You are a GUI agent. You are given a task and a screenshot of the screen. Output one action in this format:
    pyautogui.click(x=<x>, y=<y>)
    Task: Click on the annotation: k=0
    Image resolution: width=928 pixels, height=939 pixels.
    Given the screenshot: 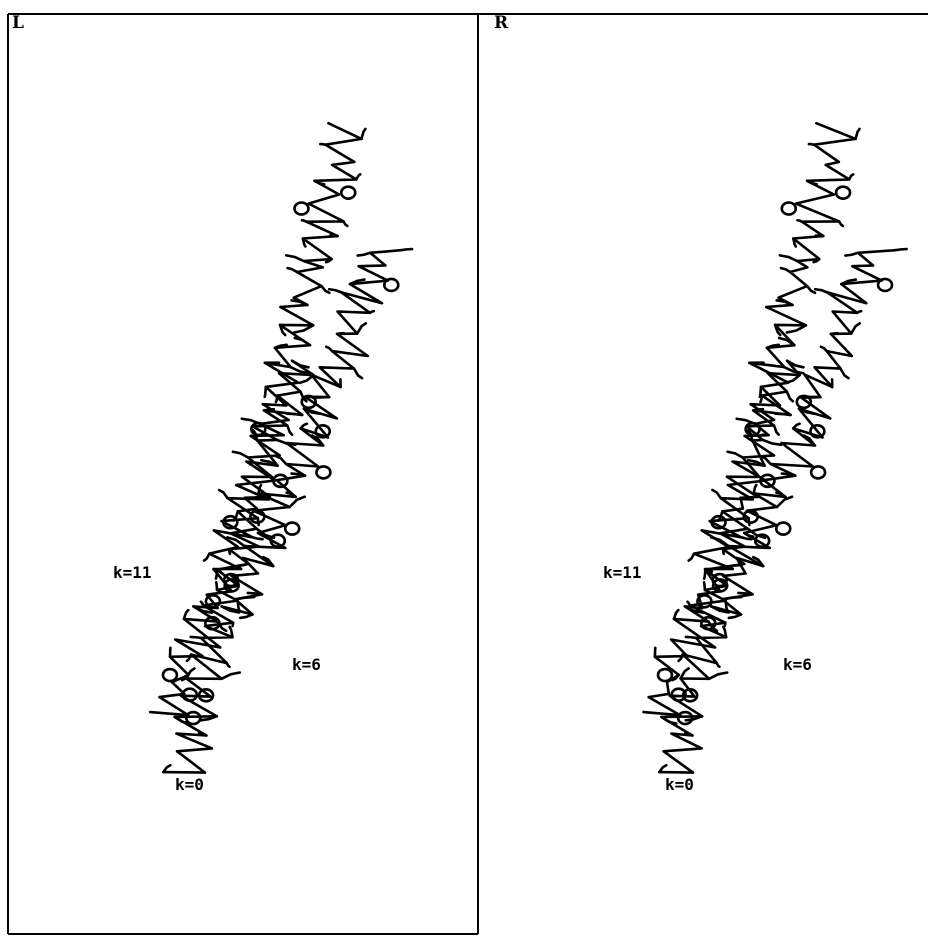 What is the action you would take?
    pyautogui.click(x=189, y=784)
    